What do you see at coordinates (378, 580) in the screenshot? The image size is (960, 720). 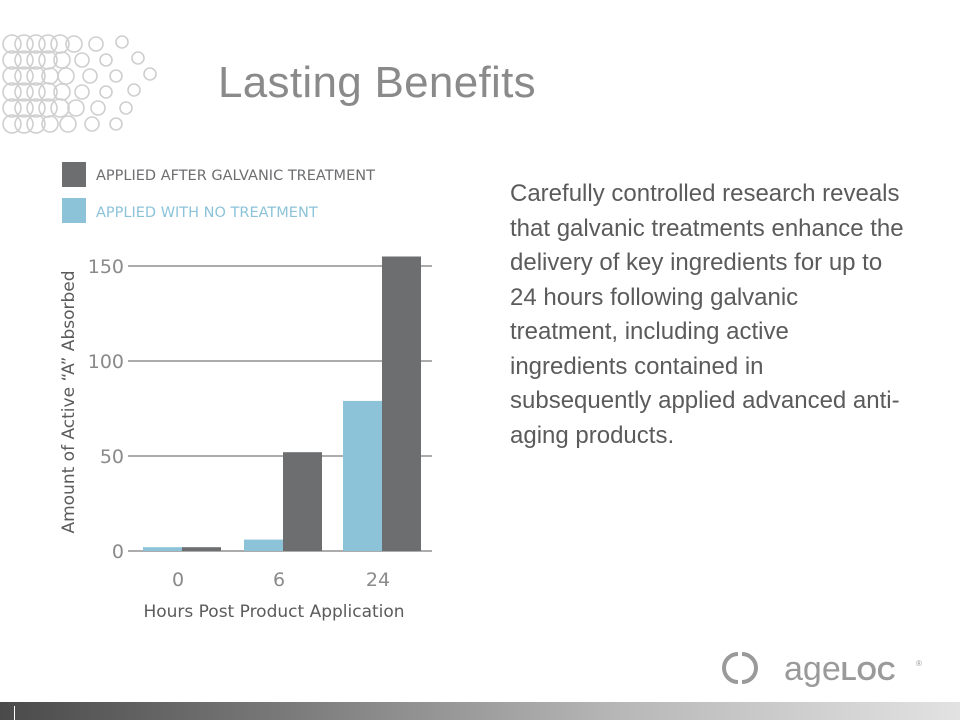 I see `x-tick-label-24: 24` at bounding box center [378, 580].